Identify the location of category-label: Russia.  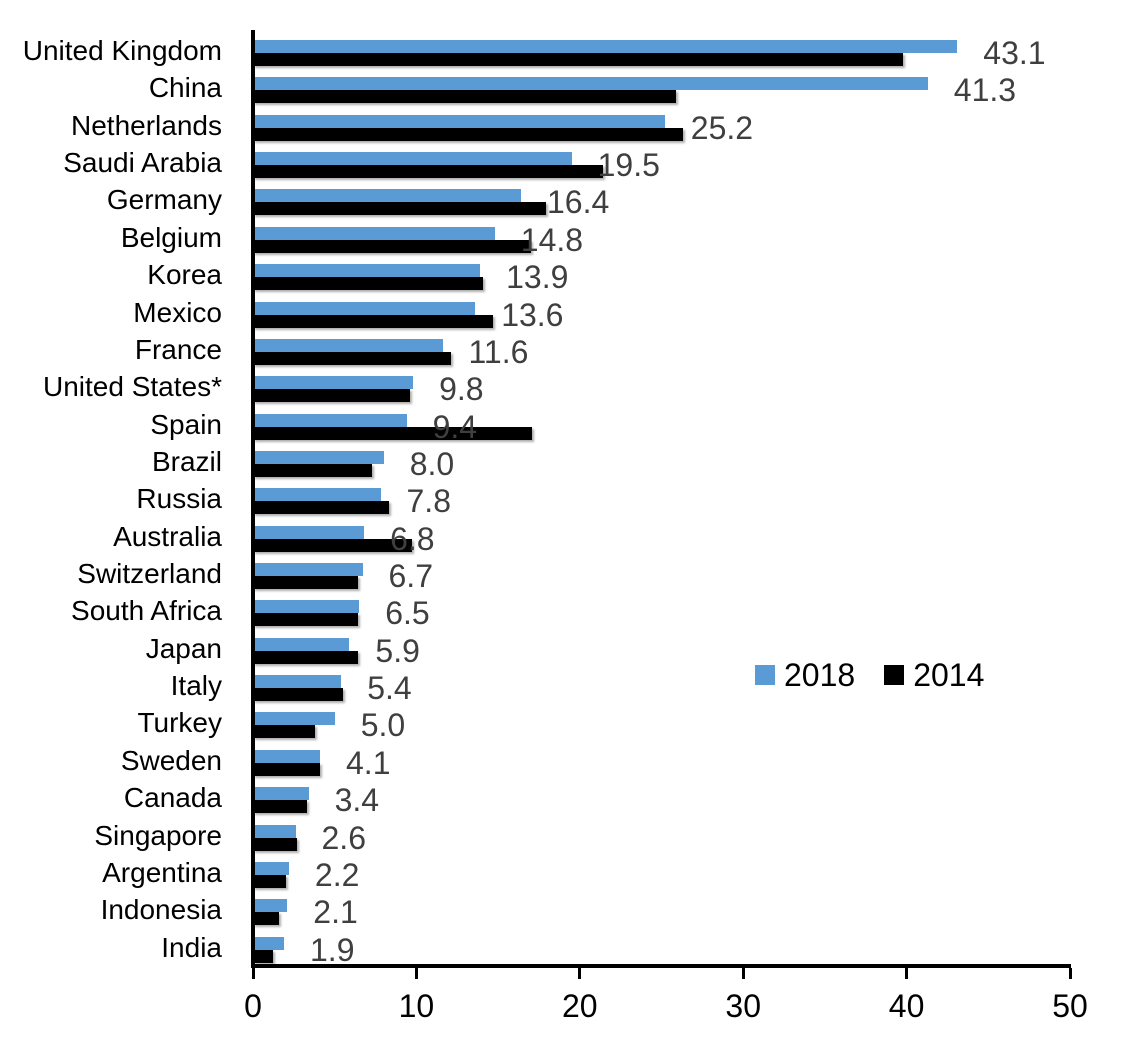
(179, 499).